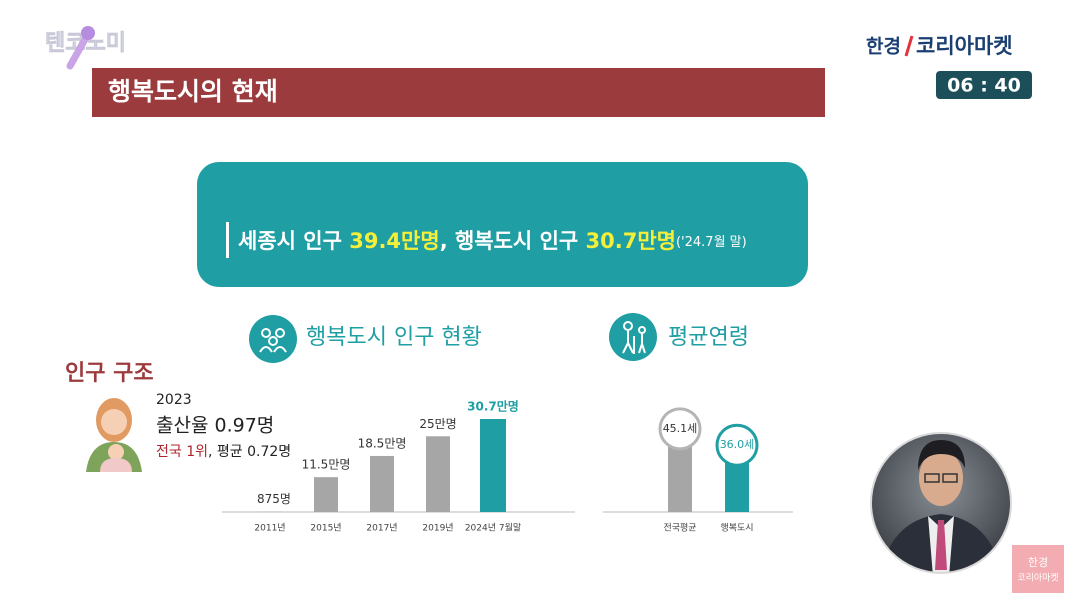 The height and width of the screenshot is (610, 1078). Describe the element at coordinates (493, 528) in the screenshot. I see `category-label: 2024년 7월말` at that location.